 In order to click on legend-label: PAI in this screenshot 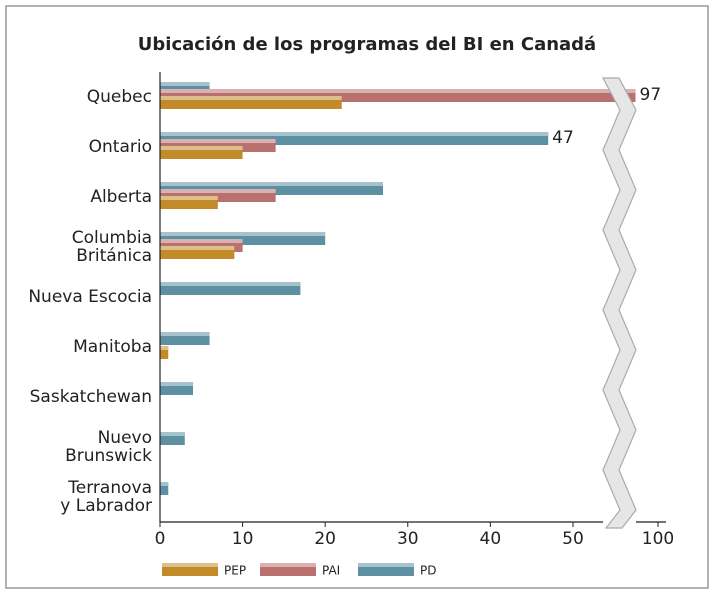, I will do `click(331, 571)`.